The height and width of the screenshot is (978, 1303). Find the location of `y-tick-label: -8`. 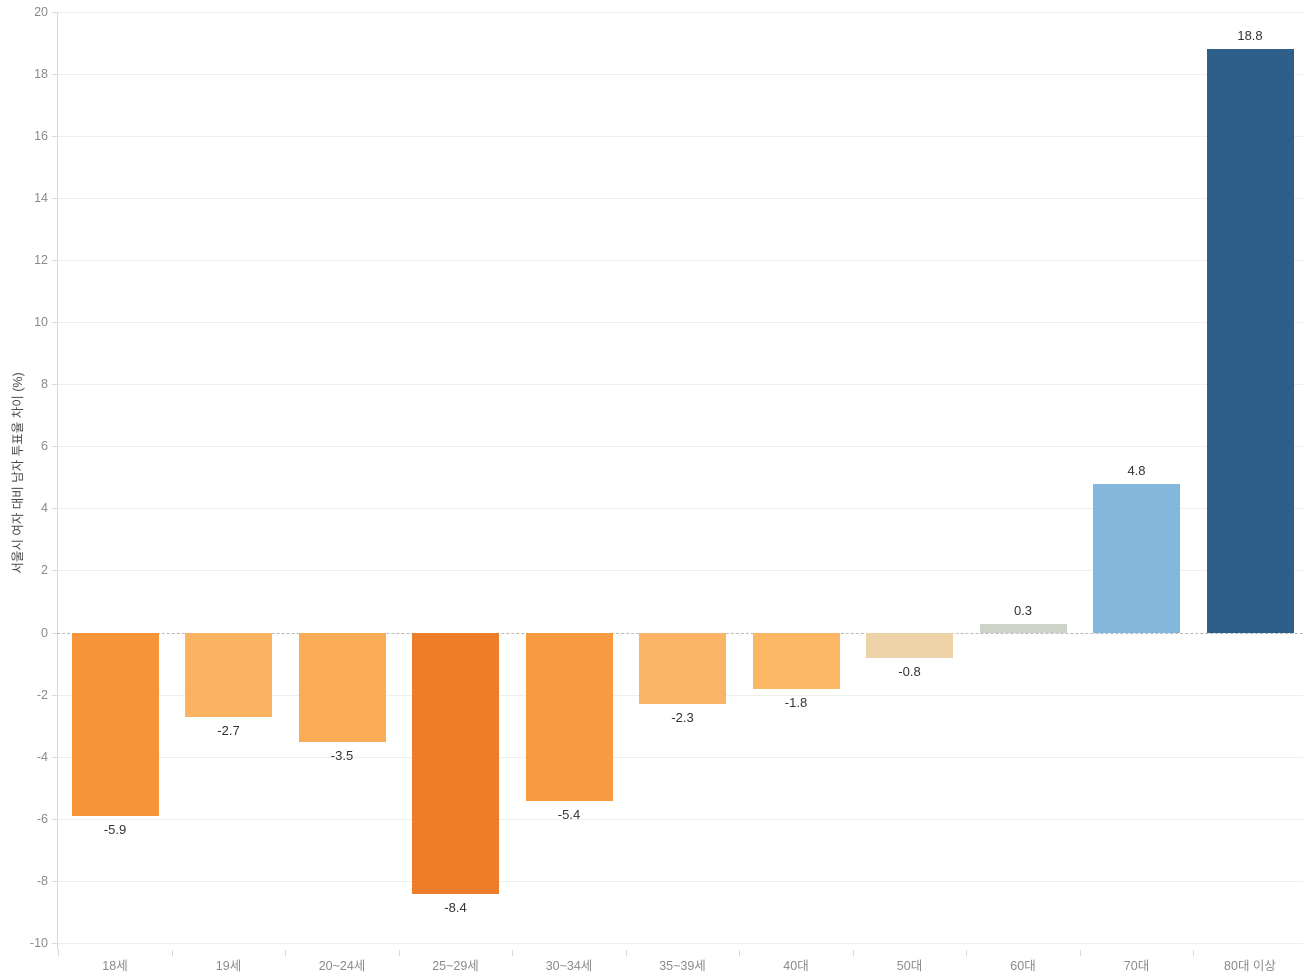

y-tick-label: -8 is located at coordinates (42, 880).